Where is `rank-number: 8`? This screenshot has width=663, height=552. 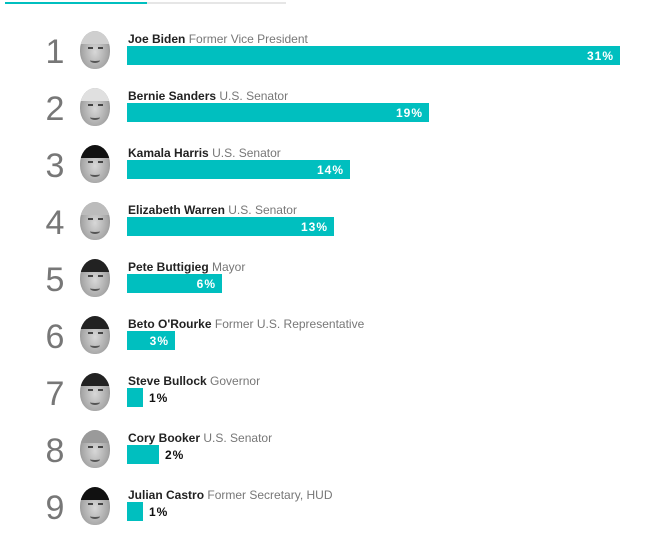 rank-number: 8 is located at coordinates (55, 451).